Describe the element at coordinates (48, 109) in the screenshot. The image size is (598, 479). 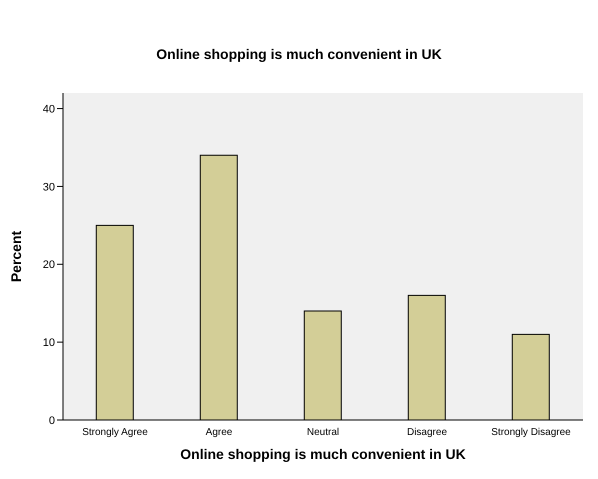
I see `y-tick-label: 40` at that location.